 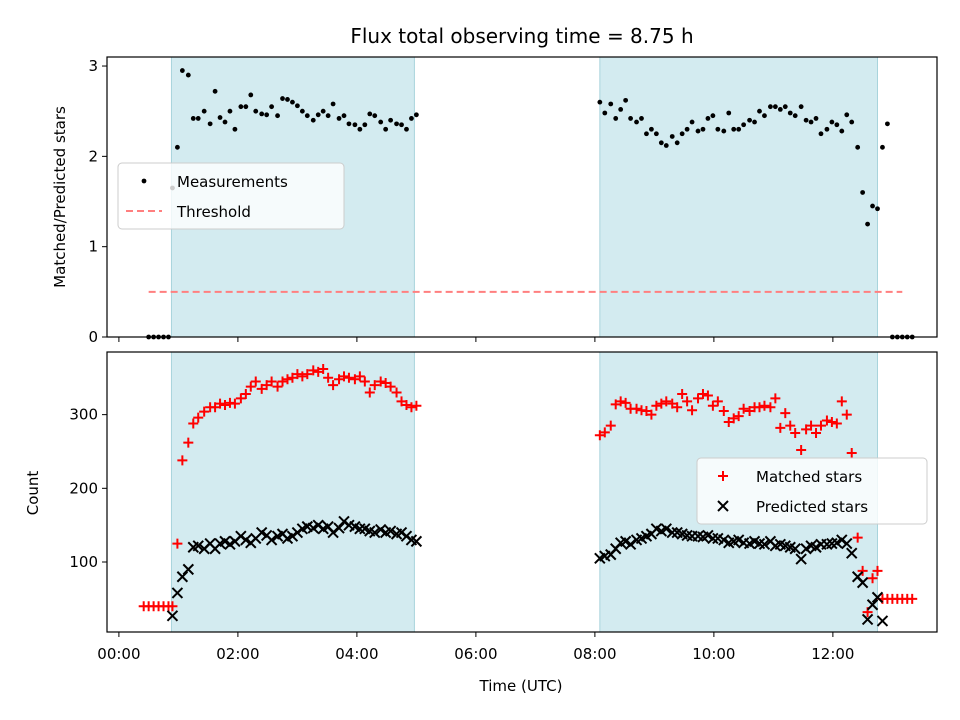 I want to click on x-tick-label-06:00: 06:00, so click(x=475, y=654).